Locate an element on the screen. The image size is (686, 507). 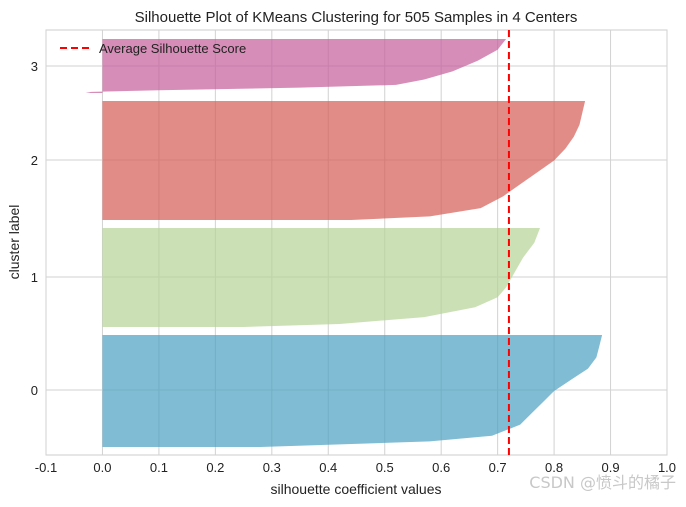
y-tick-label-cluster-0: 0 is located at coordinates (34, 390).